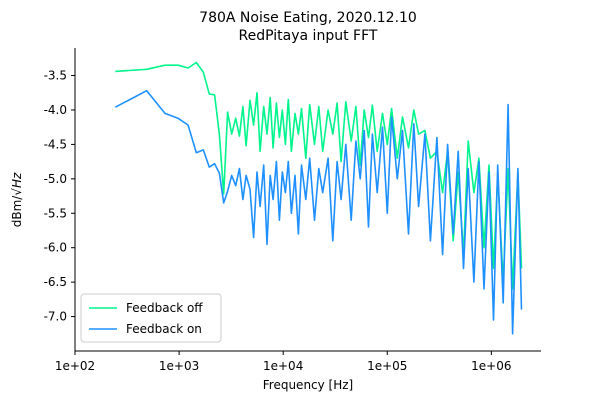 This screenshot has height=405, width=600. What do you see at coordinates (308, 36) in the screenshot?
I see `chart-subtitle: RedPitaya input FFT` at bounding box center [308, 36].